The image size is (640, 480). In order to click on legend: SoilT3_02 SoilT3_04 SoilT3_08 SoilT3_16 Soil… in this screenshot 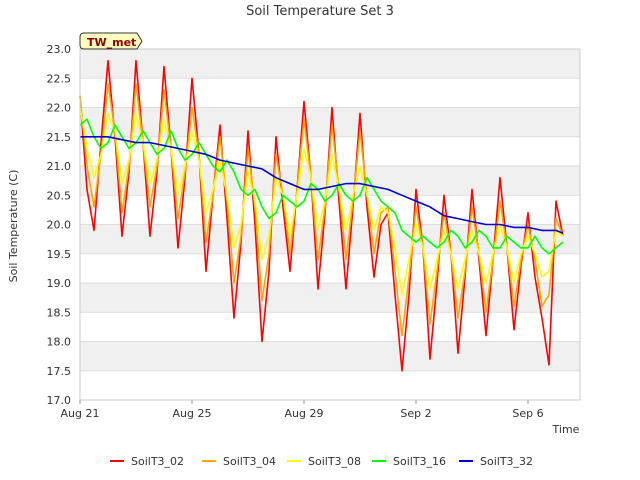, I will do `click(321, 461)`.